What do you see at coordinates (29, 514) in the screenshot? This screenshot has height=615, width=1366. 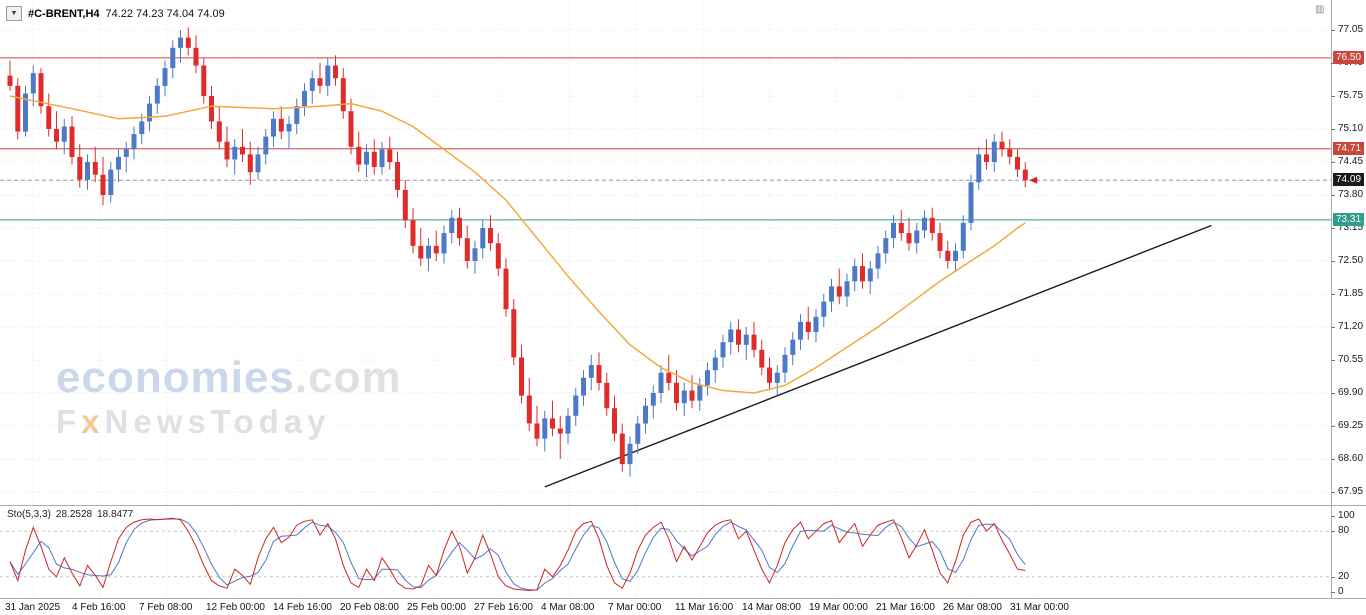 I see `stoch-name: Sto(5,3,3)` at bounding box center [29, 514].